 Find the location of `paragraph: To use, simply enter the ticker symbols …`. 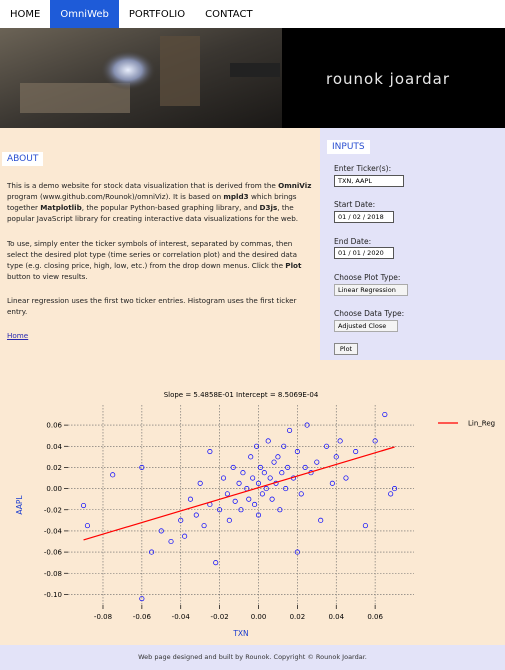

paragraph: To use, simply enter the ticker symbols … is located at coordinates (159, 260).